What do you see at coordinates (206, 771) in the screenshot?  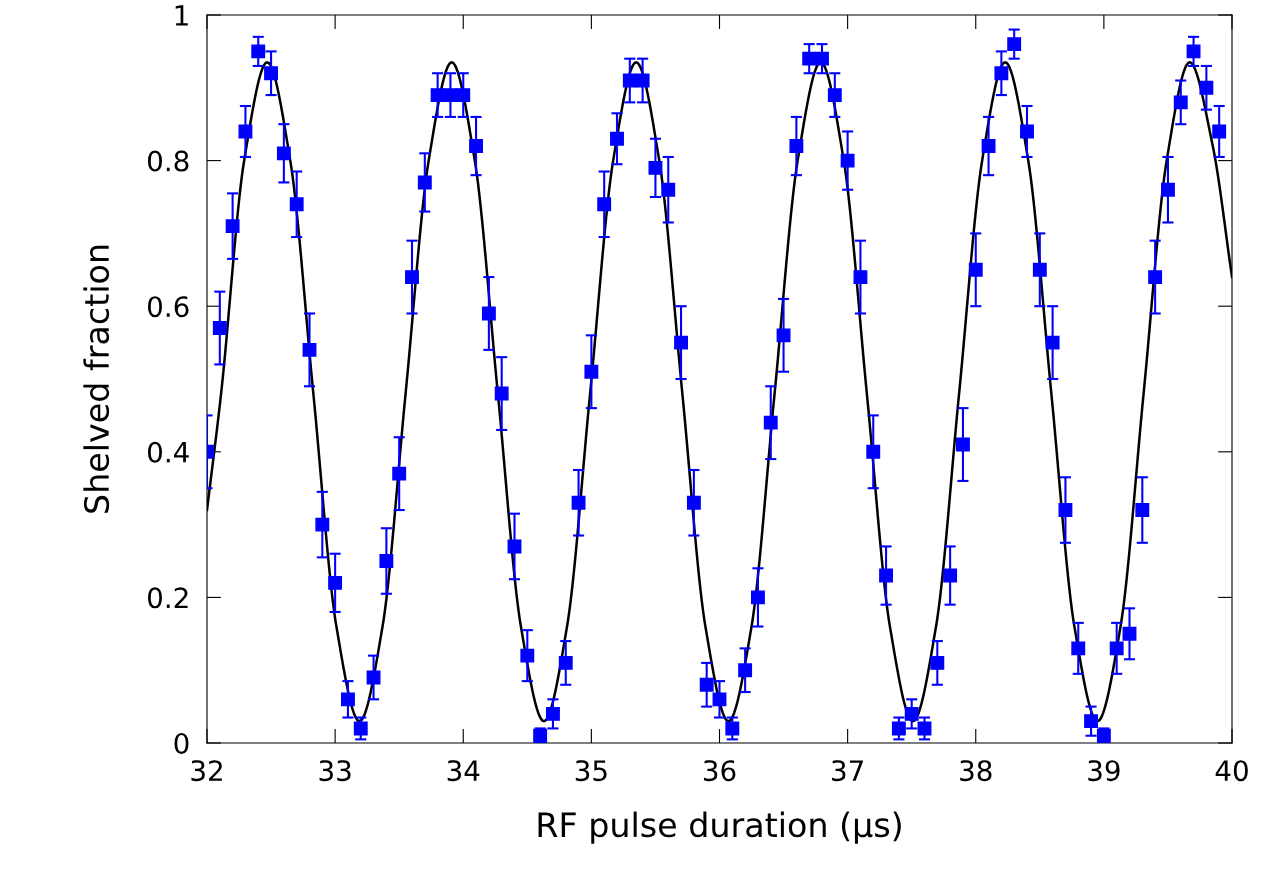 I see `x-tick-label: 32` at bounding box center [206, 771].